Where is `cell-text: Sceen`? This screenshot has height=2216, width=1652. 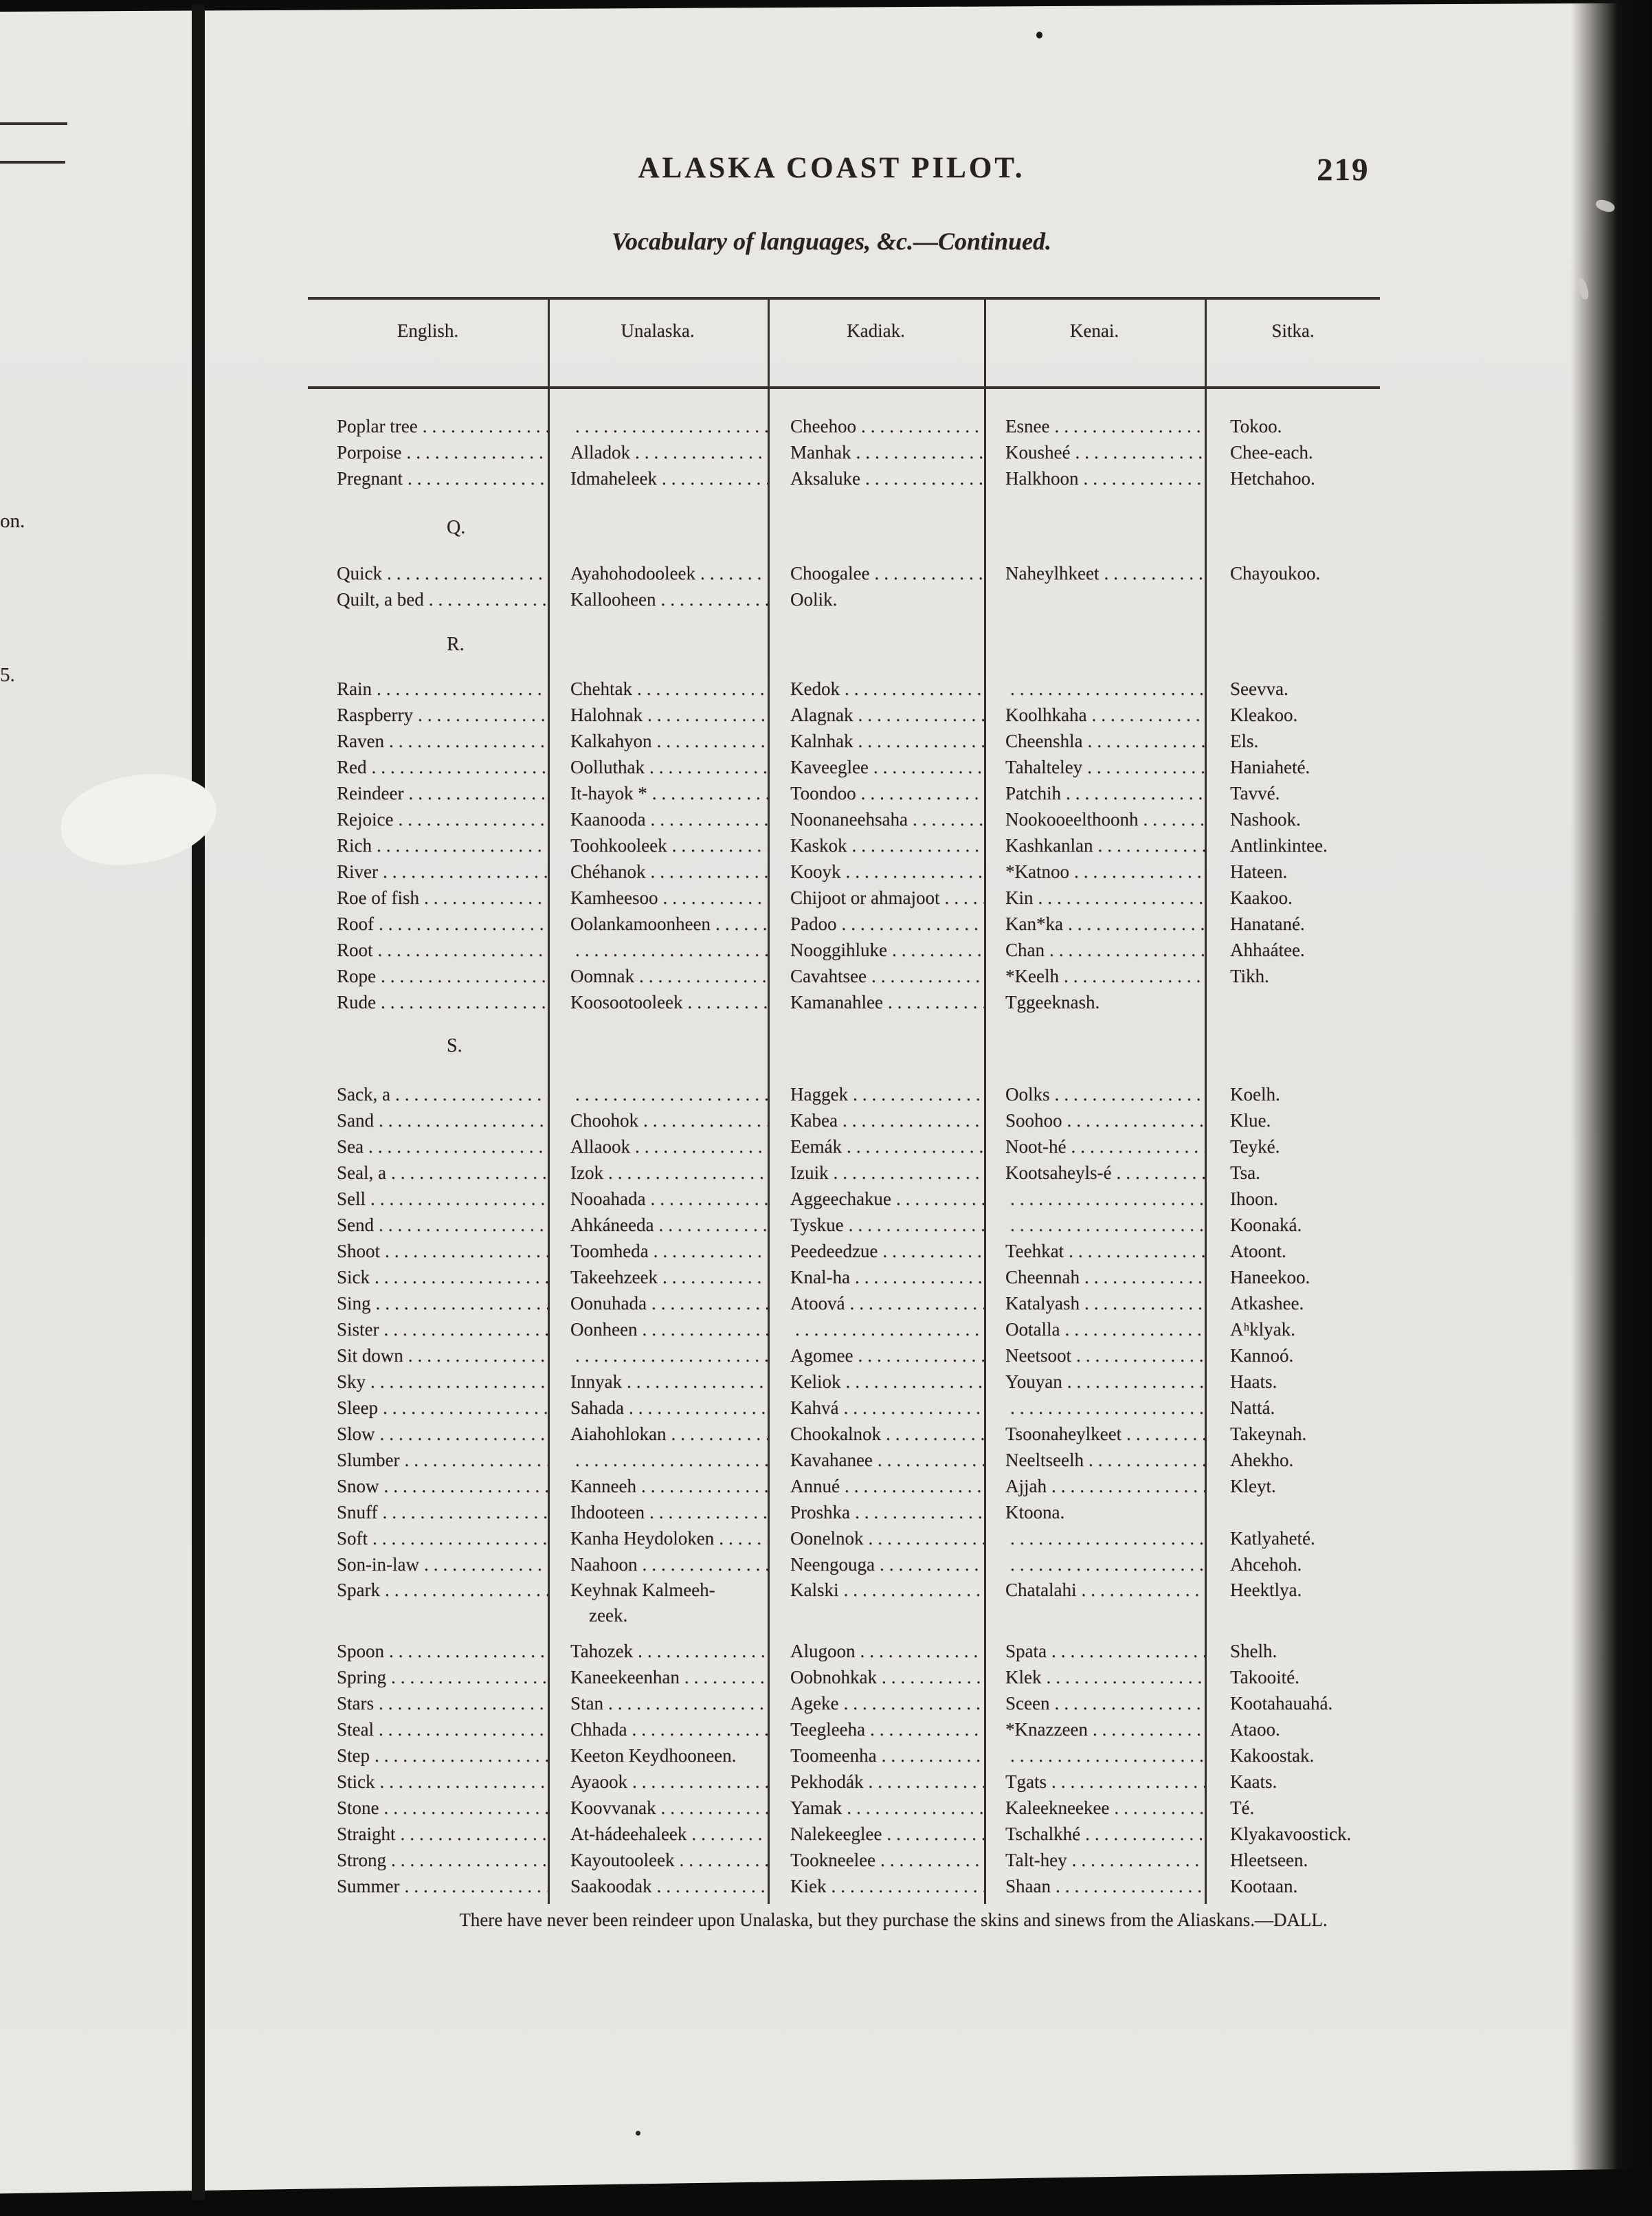 cell-text: Sceen is located at coordinates (1027, 1703).